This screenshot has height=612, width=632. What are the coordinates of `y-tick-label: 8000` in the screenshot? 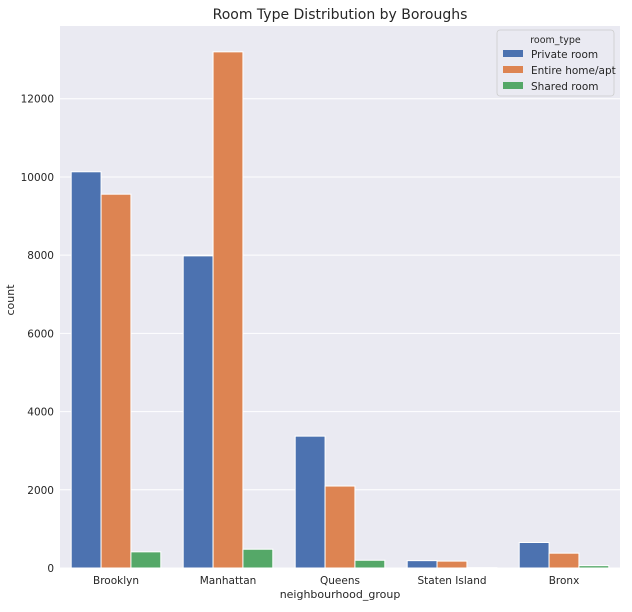 It's located at (40, 256).